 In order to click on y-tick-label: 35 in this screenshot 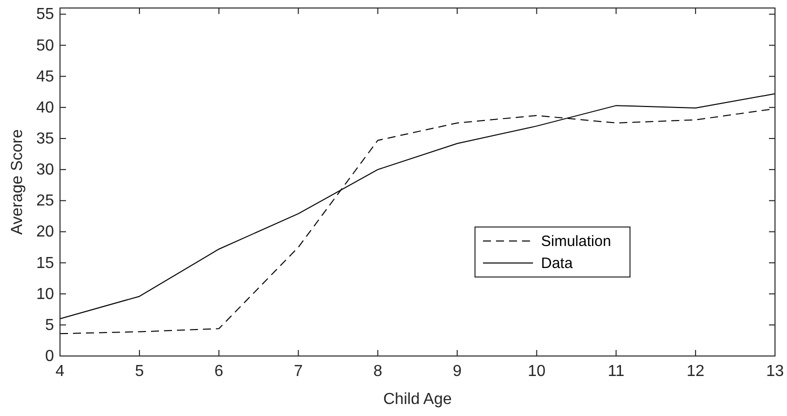, I will do `click(45, 139)`.